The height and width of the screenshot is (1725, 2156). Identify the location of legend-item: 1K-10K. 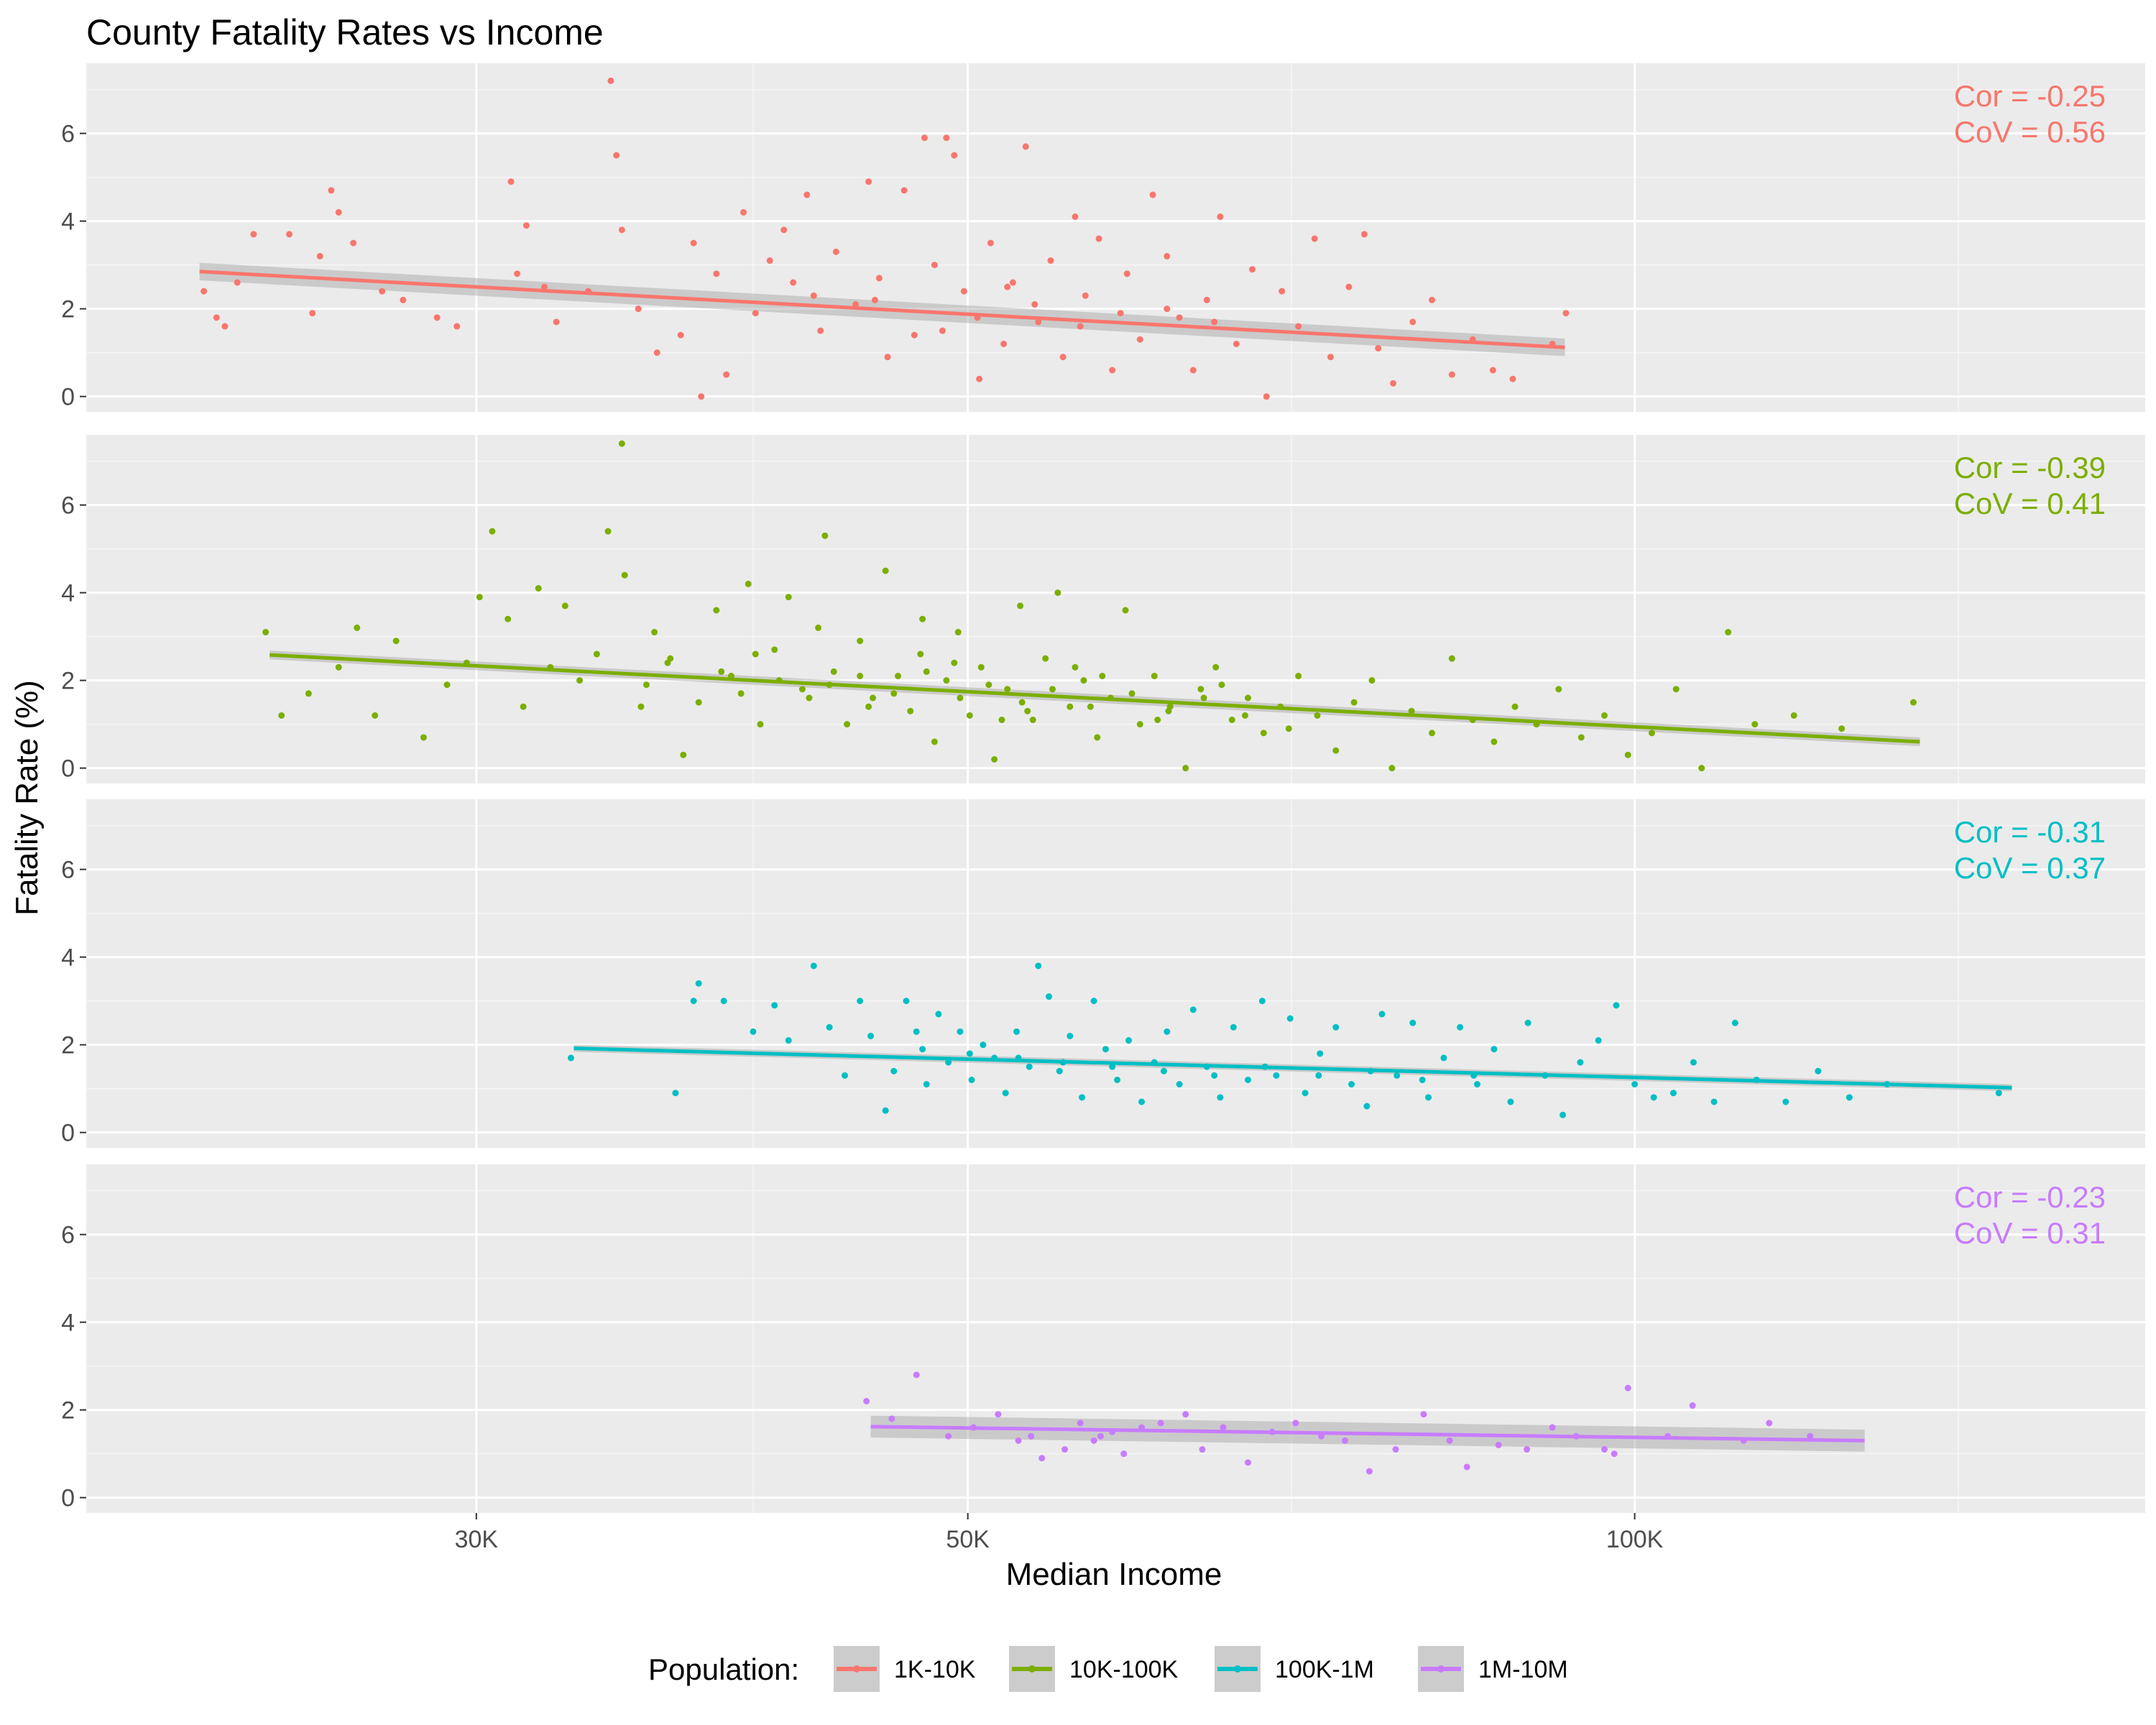
(905, 1669).